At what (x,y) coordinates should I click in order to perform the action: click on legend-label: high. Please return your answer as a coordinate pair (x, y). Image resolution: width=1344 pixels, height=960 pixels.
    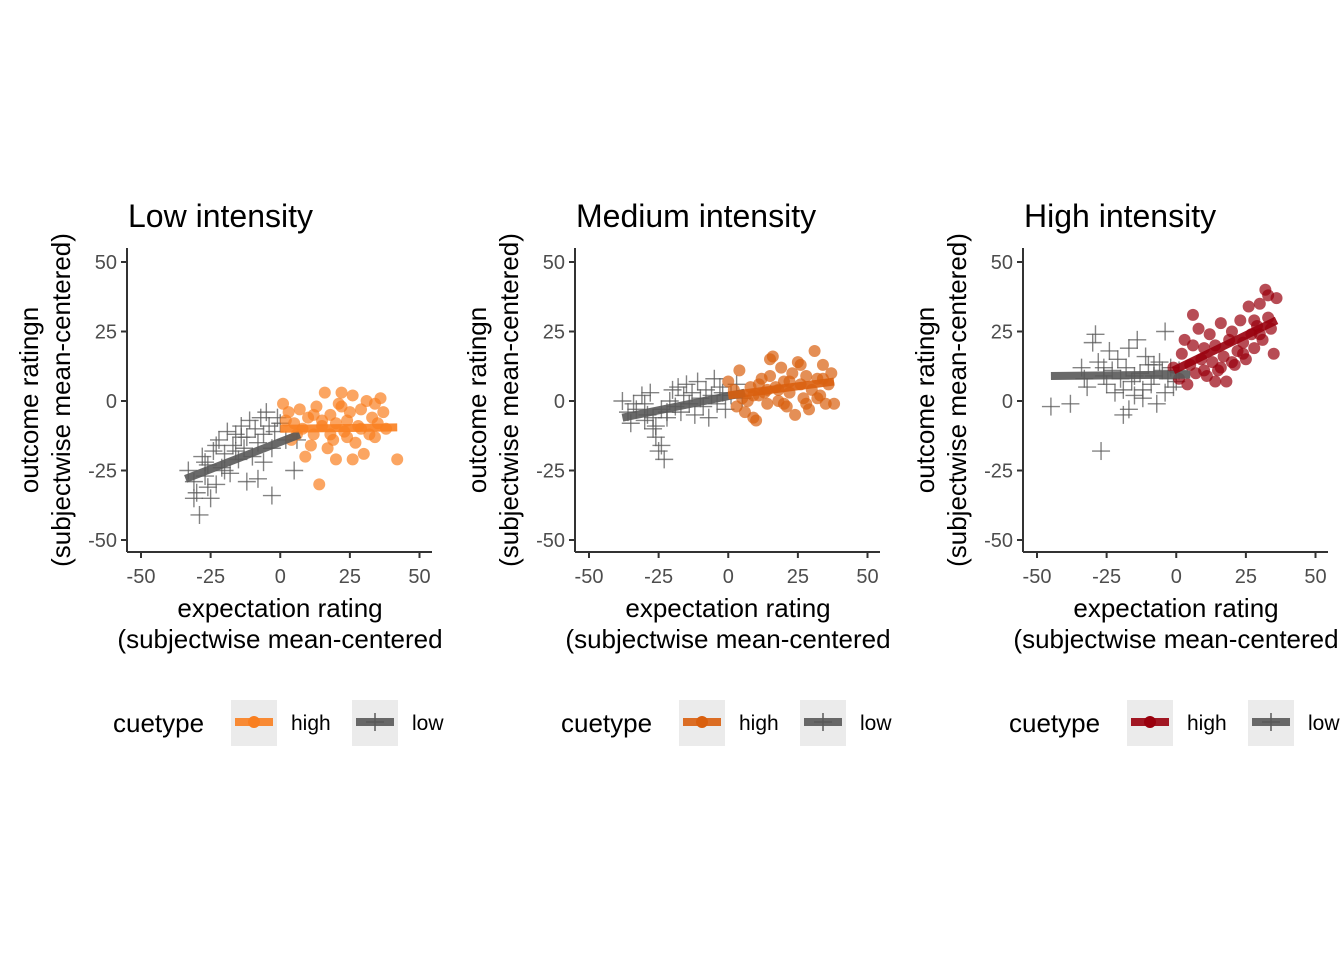
    Looking at the image, I should click on (311, 723).